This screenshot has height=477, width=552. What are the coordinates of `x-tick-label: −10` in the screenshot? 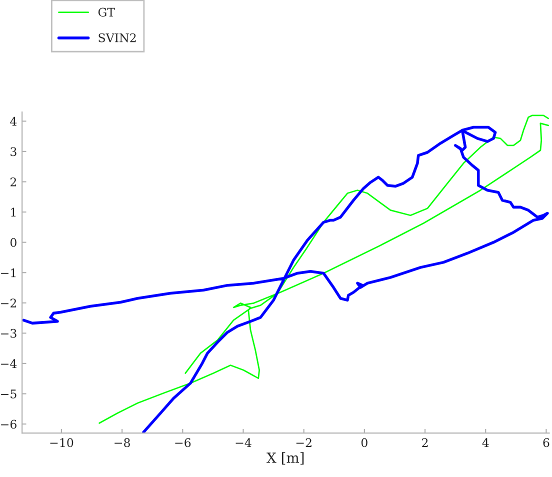 It's located at (62, 443).